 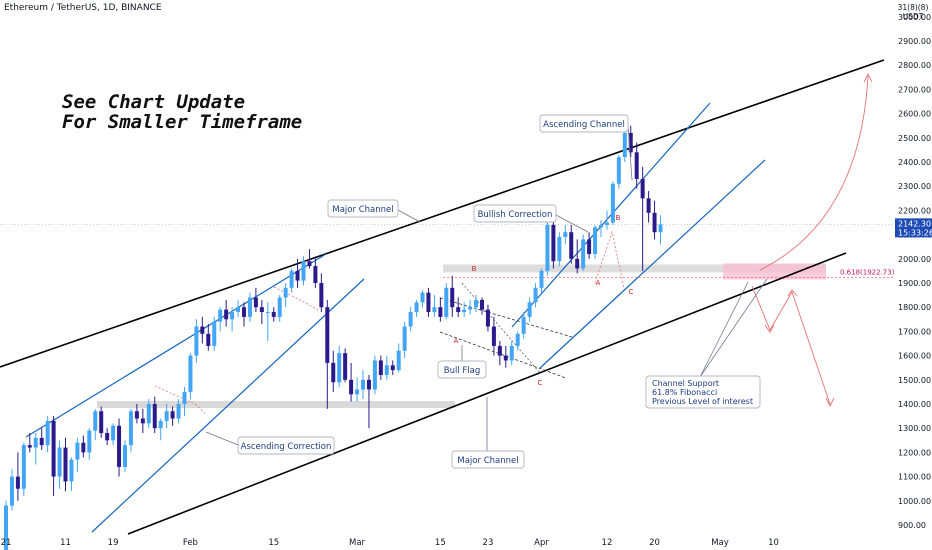 What do you see at coordinates (914, 477) in the screenshot?
I see `y-tick-1100: 1100.00` at bounding box center [914, 477].